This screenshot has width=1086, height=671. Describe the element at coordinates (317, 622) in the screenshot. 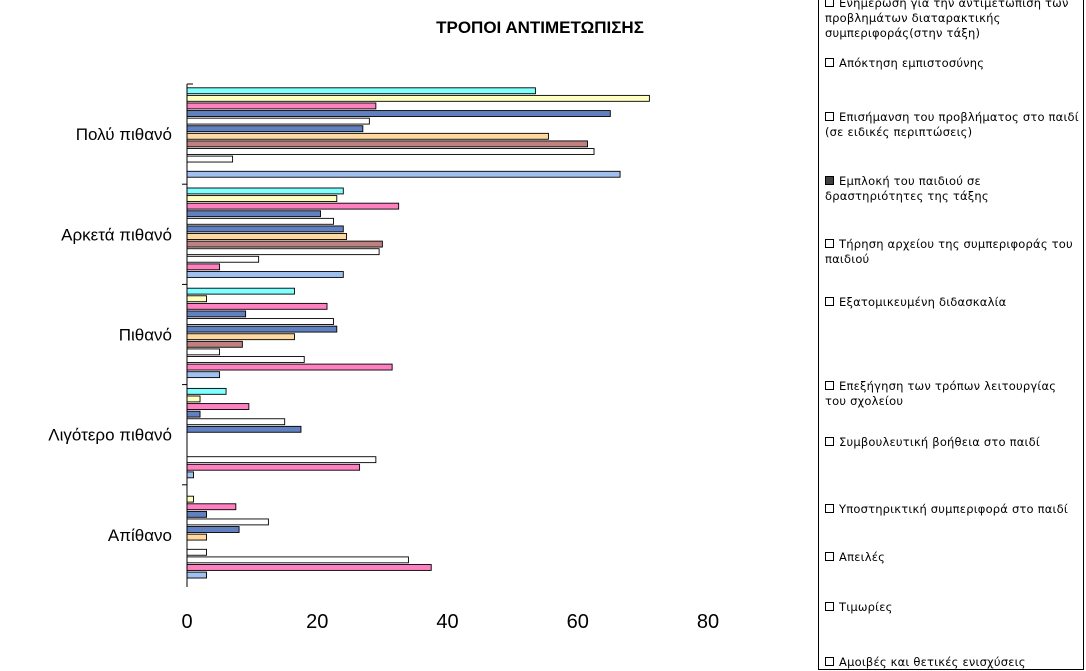

I see `x-tick-label: 20` at that location.